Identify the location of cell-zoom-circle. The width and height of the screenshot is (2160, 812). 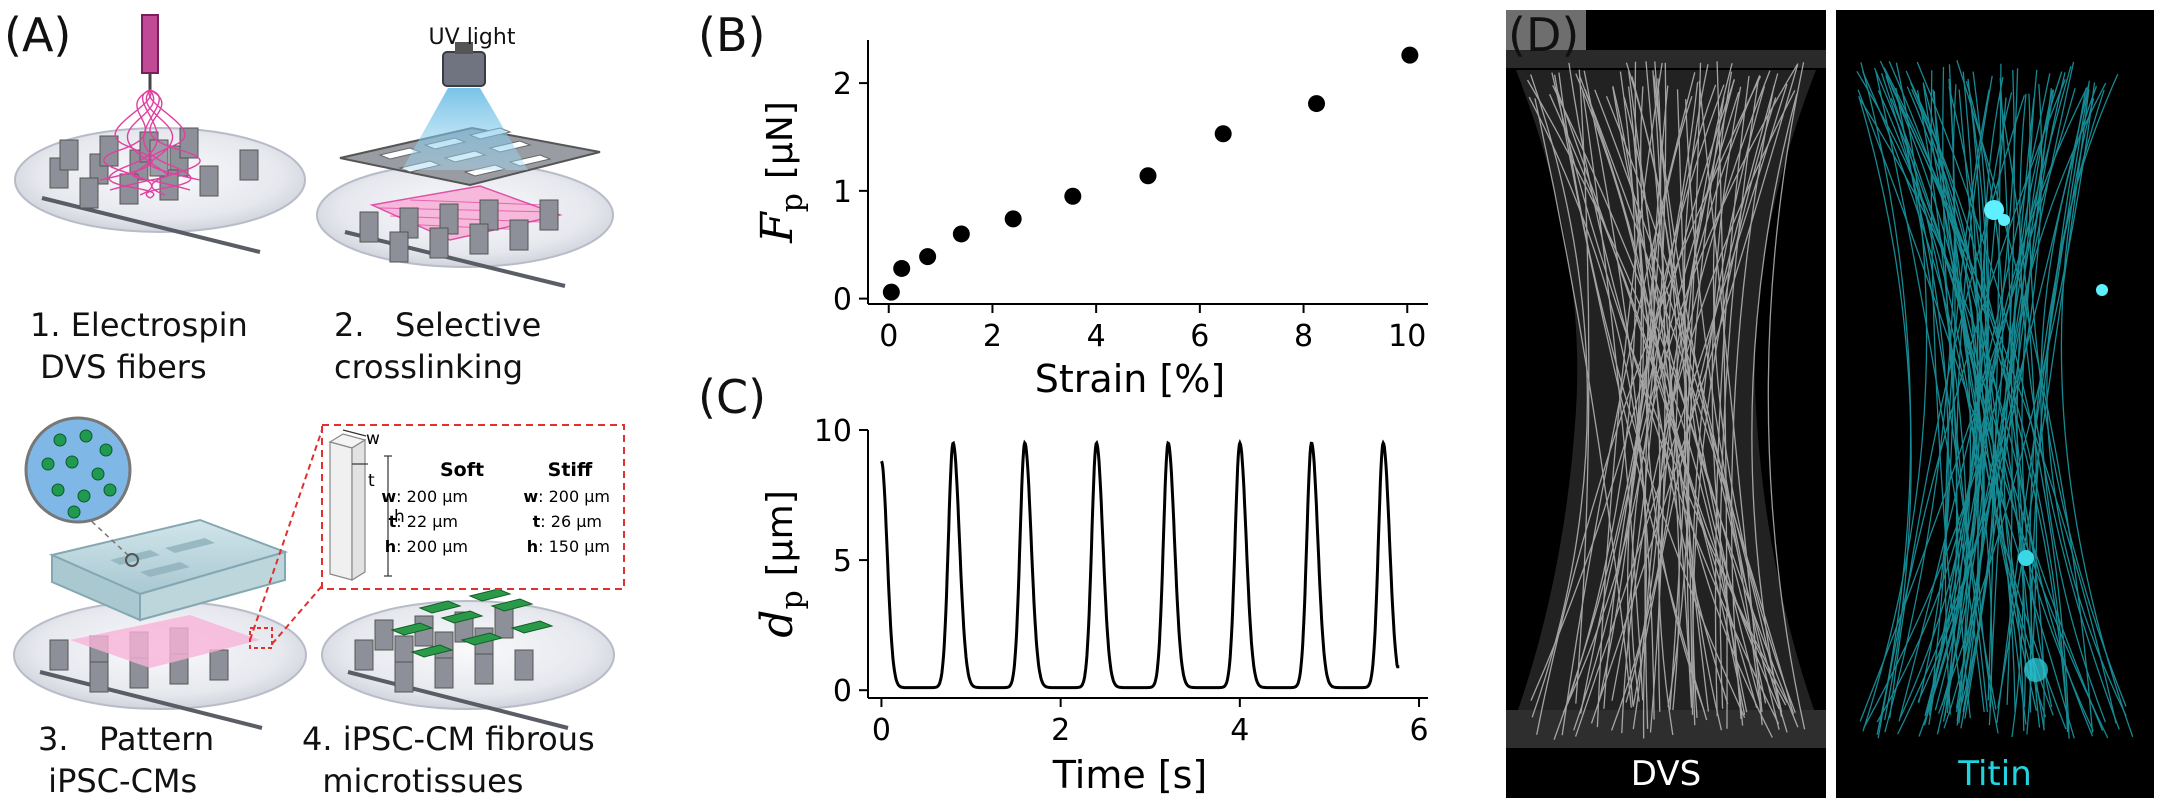
(78, 470).